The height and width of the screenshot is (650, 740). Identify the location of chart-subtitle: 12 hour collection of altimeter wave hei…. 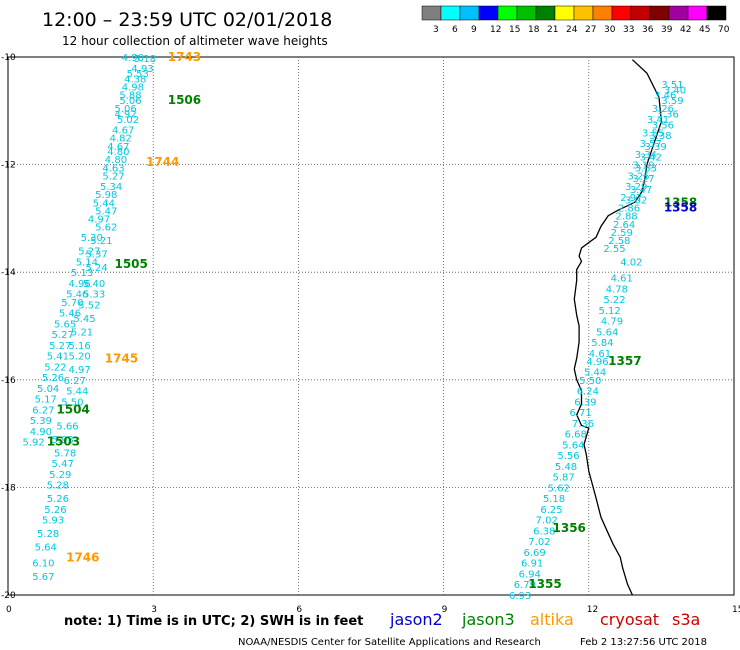
(195, 41).